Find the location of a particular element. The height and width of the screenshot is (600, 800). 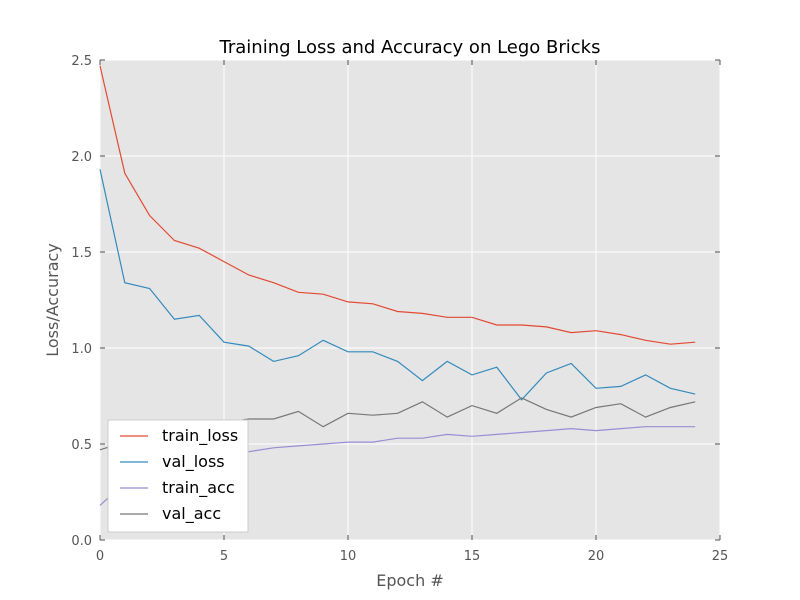

x-tick-label: 0 is located at coordinates (100, 556).